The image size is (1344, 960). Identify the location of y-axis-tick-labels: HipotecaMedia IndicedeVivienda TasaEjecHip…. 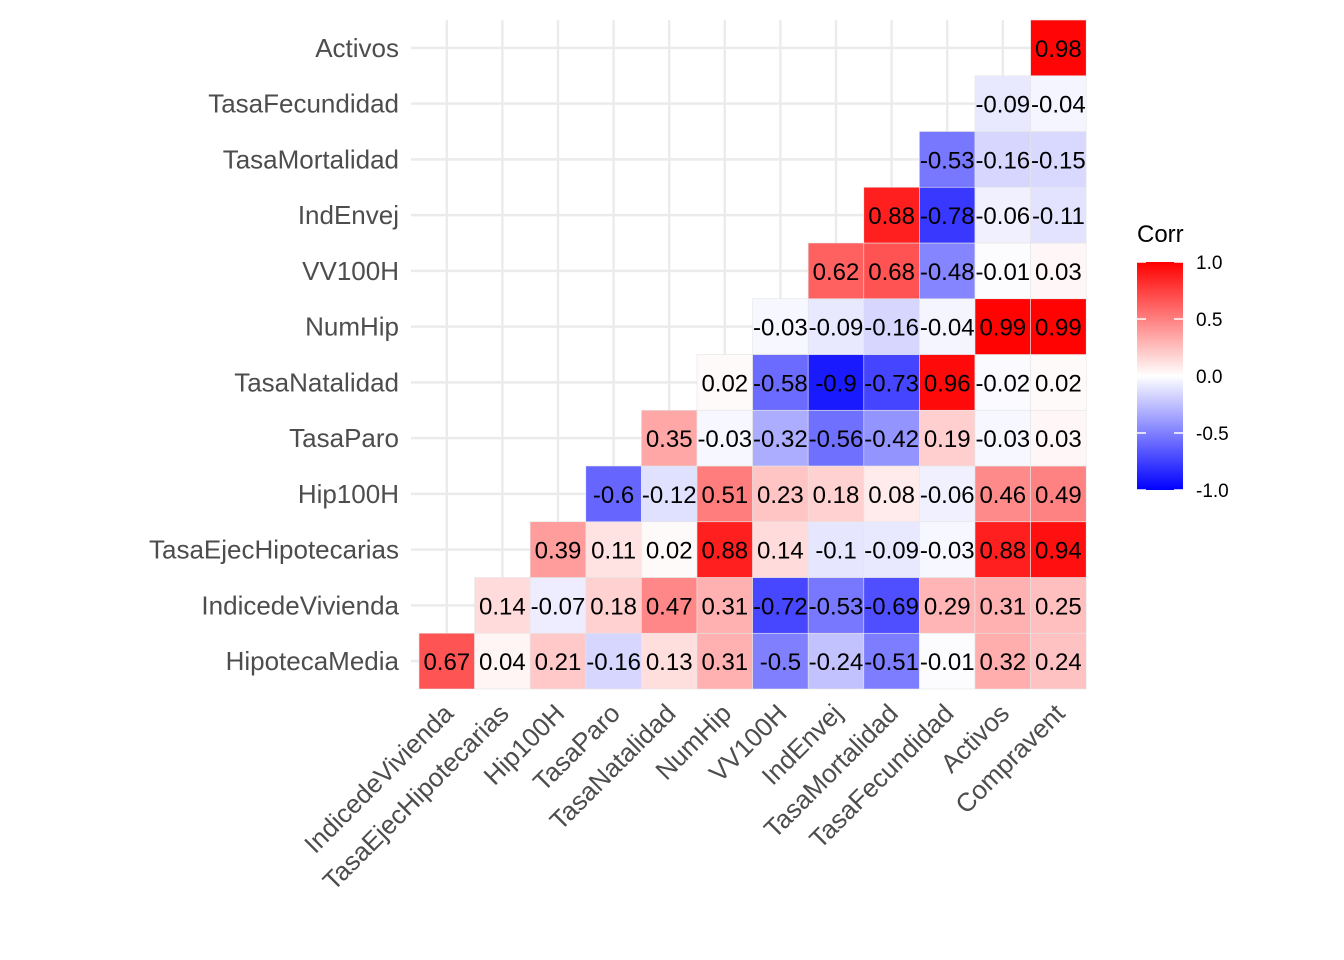
(274, 354).